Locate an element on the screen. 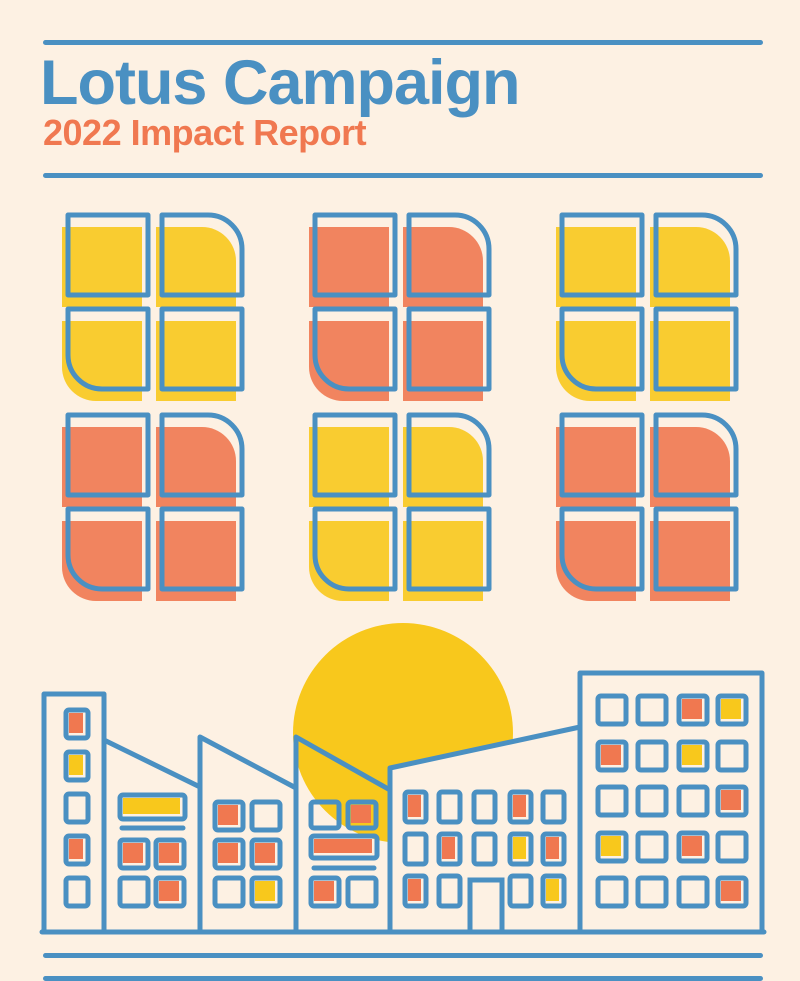 This screenshot has height=981, width=800. title-divider is located at coordinates (403, 175).